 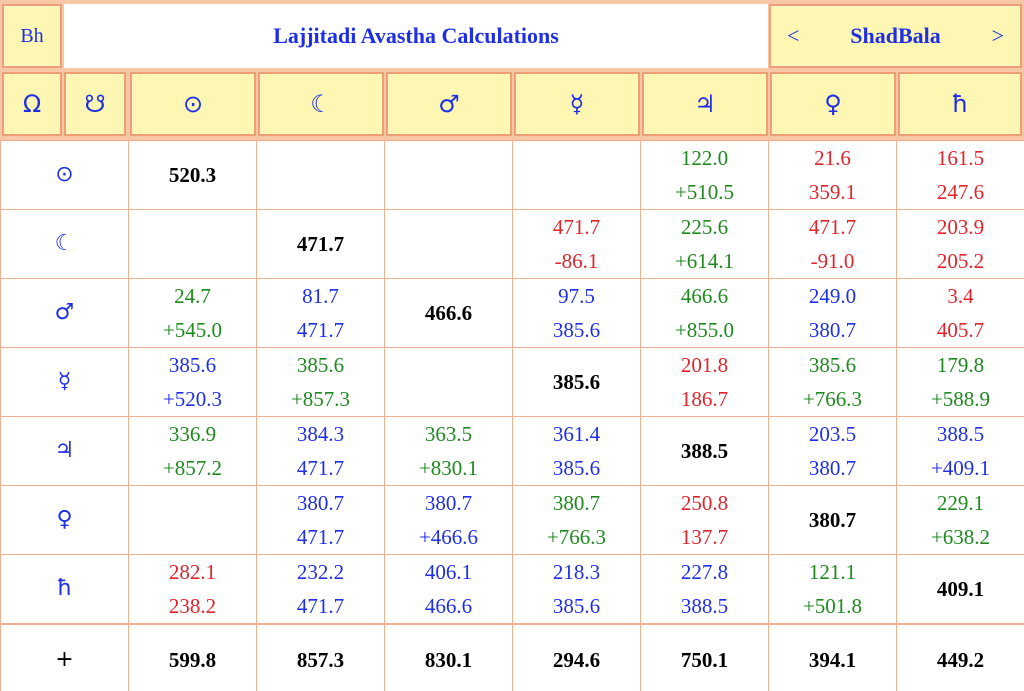 I want to click on table-cell: 249.0 380.7, so click(x=832, y=313).